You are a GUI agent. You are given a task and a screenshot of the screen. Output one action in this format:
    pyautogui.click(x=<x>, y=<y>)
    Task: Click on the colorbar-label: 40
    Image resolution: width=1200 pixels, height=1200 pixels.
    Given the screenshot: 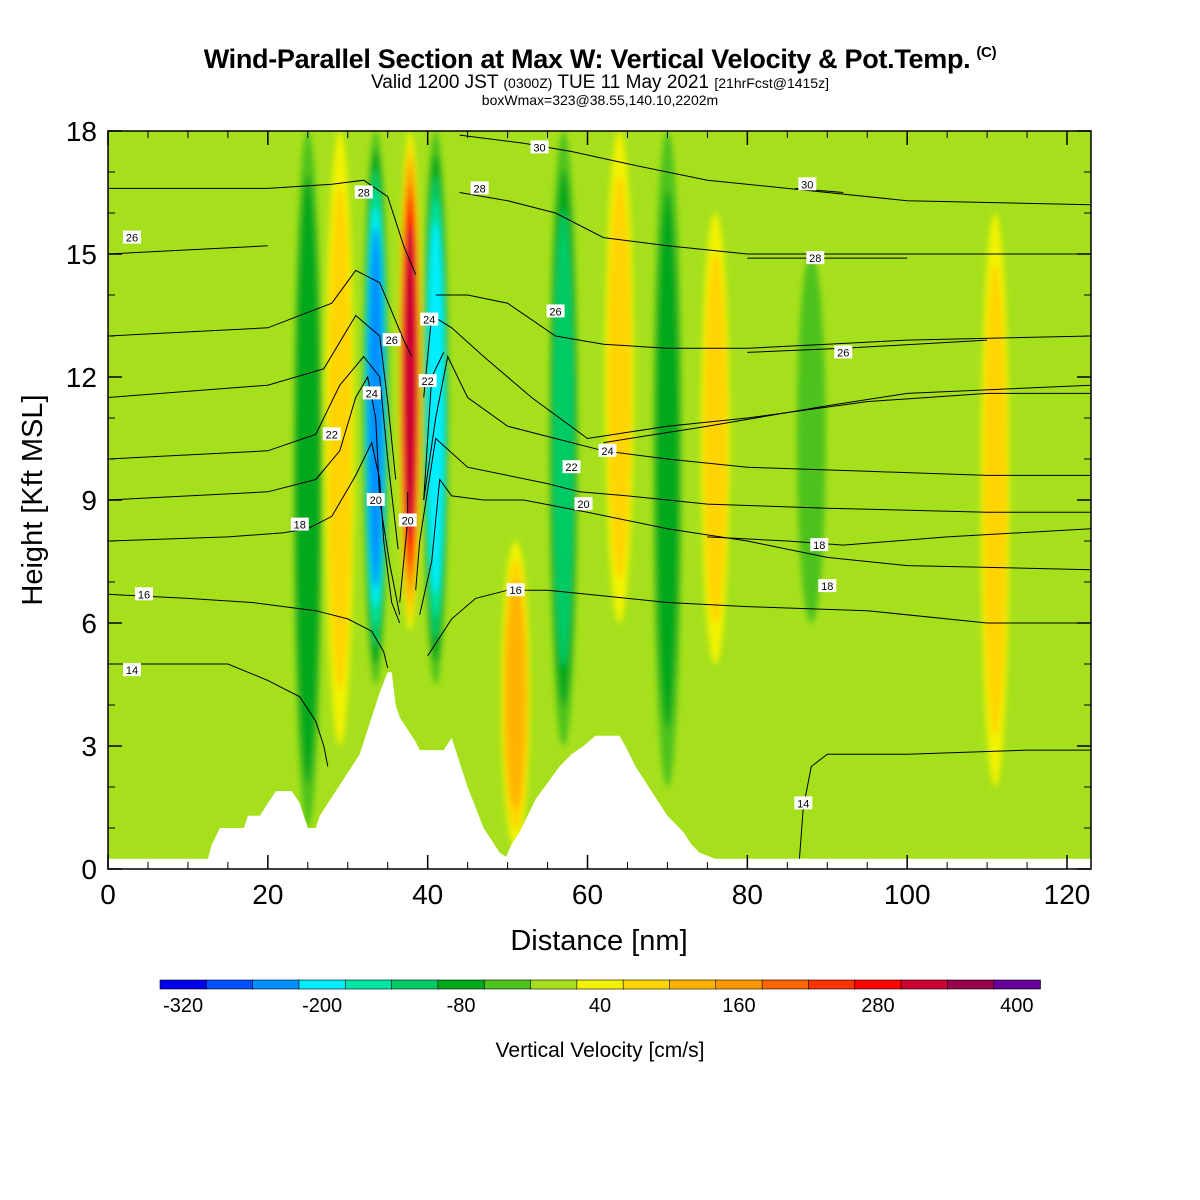 What is the action you would take?
    pyautogui.click(x=600, y=1006)
    